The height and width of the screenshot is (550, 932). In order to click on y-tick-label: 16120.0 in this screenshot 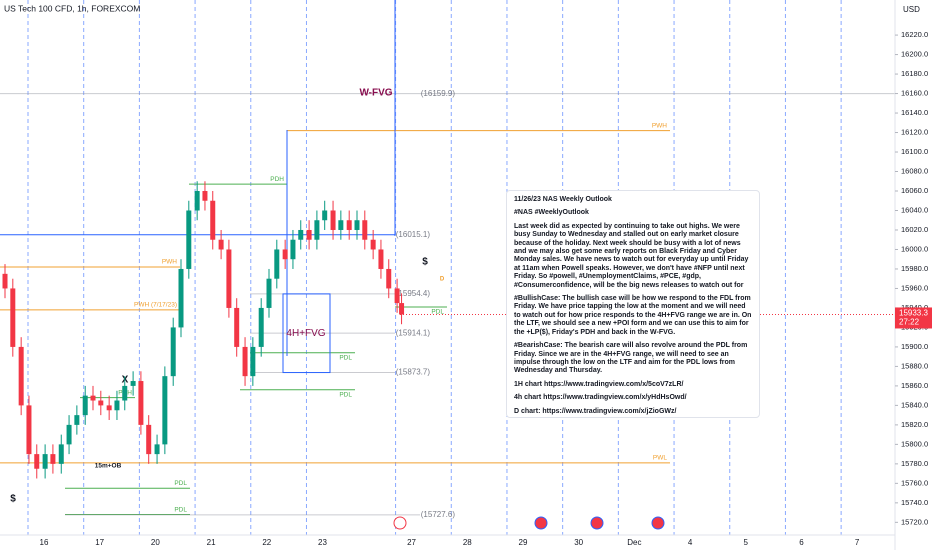, I will do `click(914, 132)`.